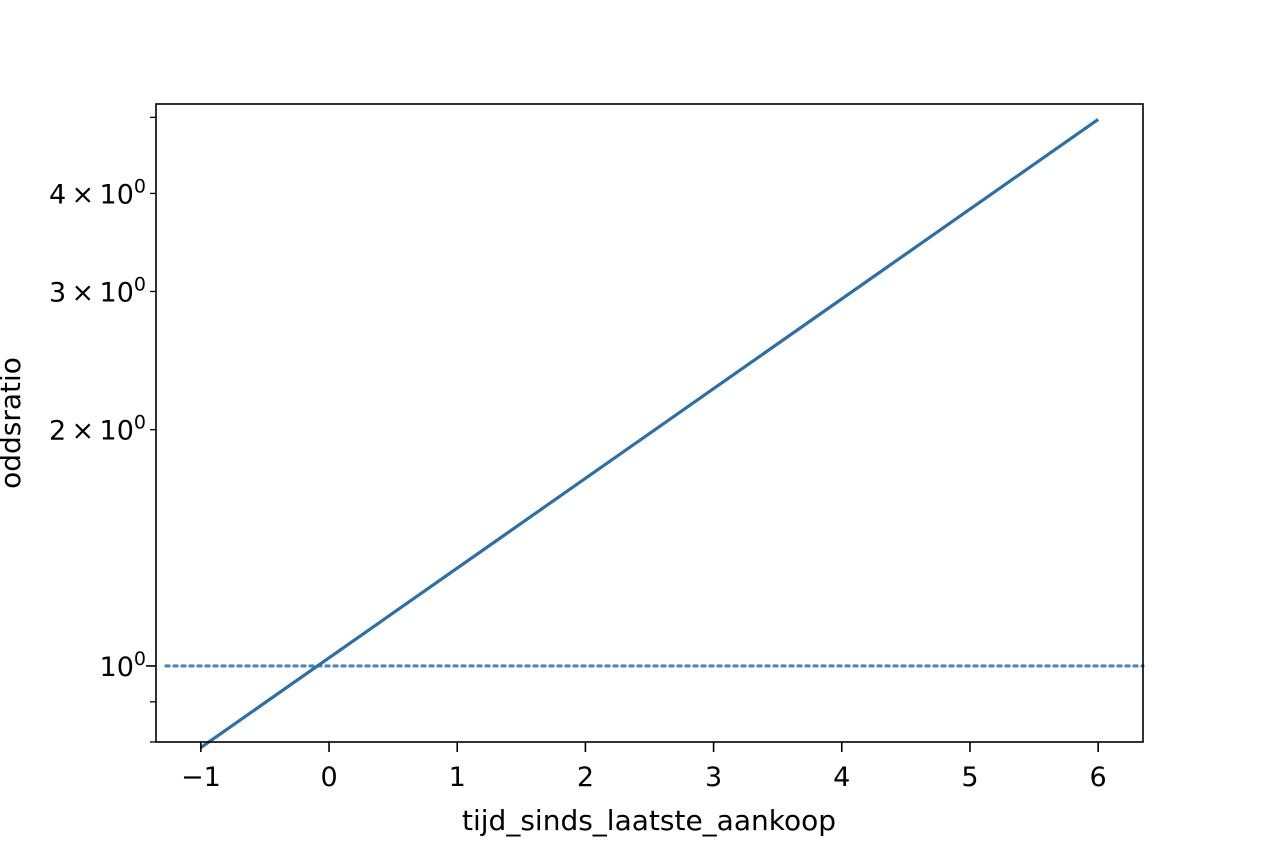  Describe the element at coordinates (201, 777) in the screenshot. I see `x-tick-label: −1` at that location.